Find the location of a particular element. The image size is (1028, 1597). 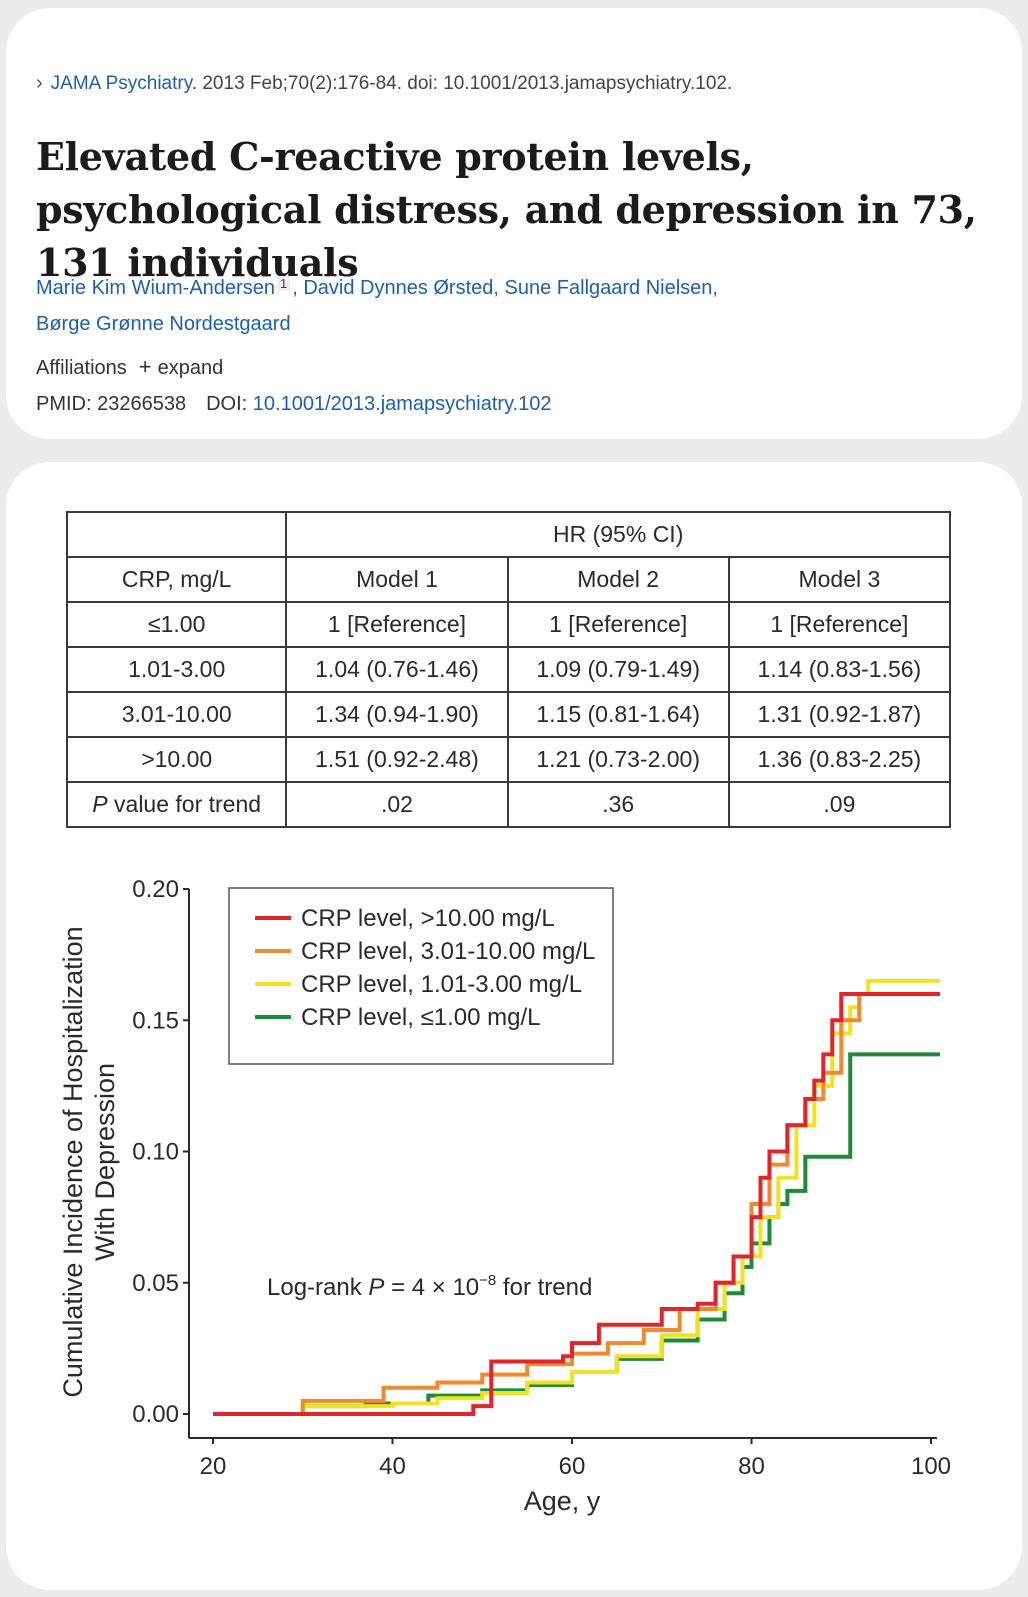

table-cell: 1.34 (0.94-1.90) is located at coordinates (397, 714).